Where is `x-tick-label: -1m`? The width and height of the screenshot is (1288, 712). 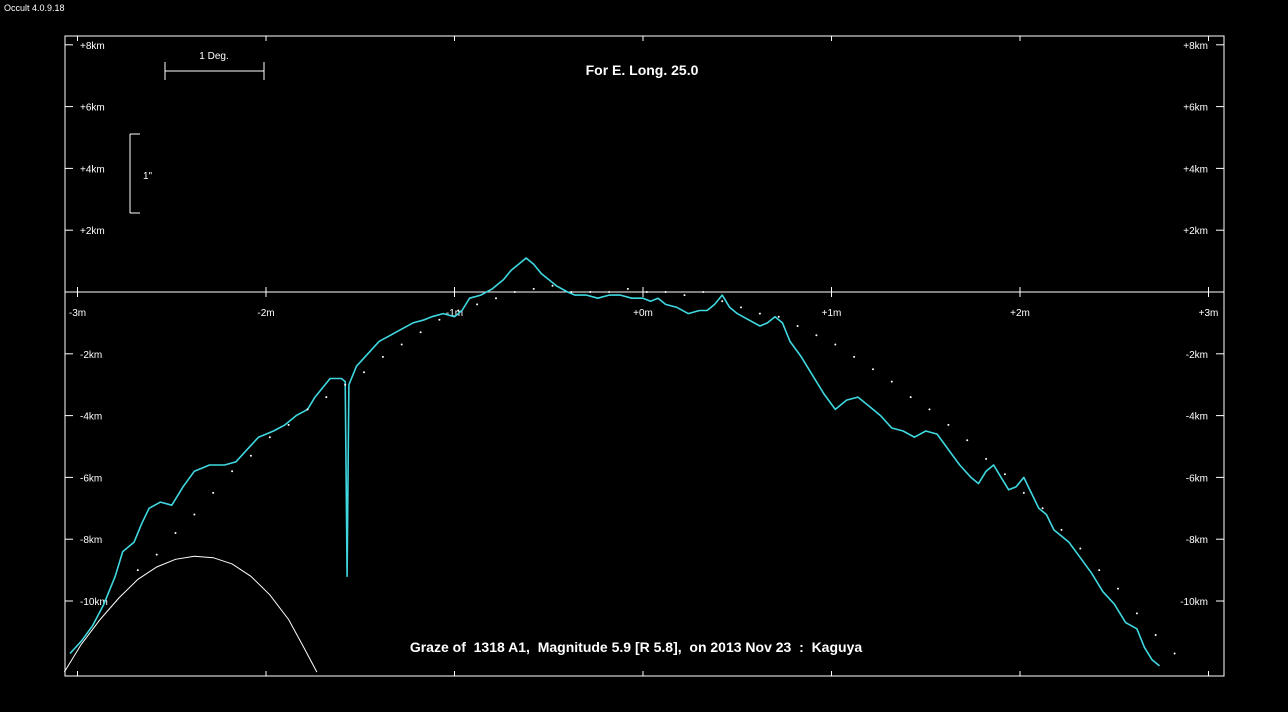
x-tick-label: -1m is located at coordinates (454, 313).